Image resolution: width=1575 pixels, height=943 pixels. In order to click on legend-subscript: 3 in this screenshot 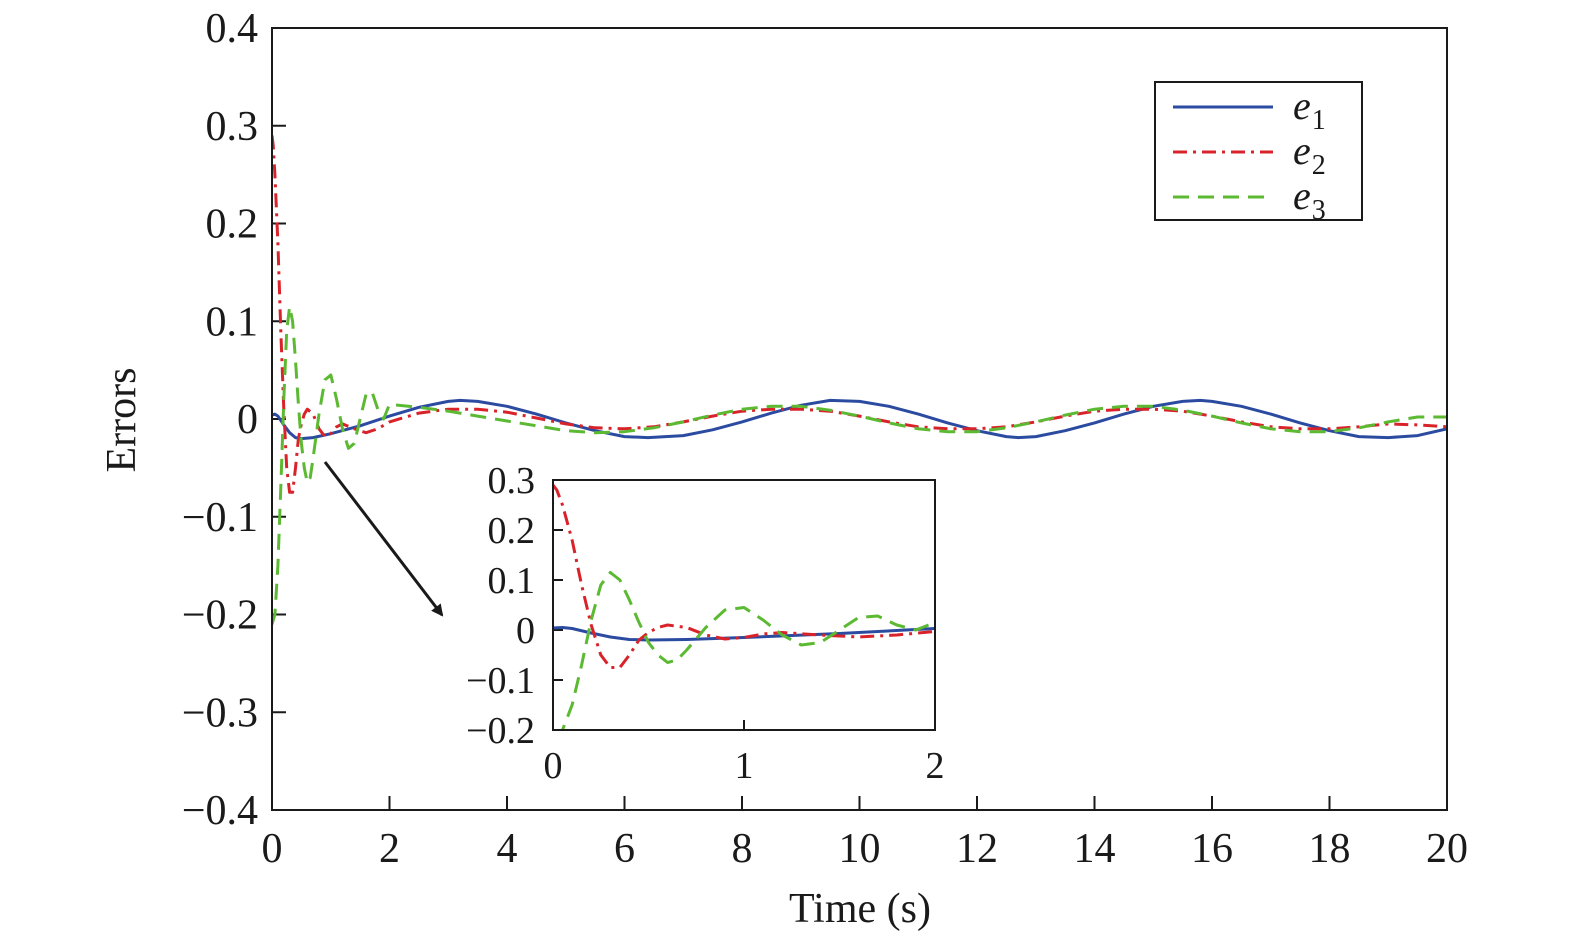, I will do `click(1319, 210)`.